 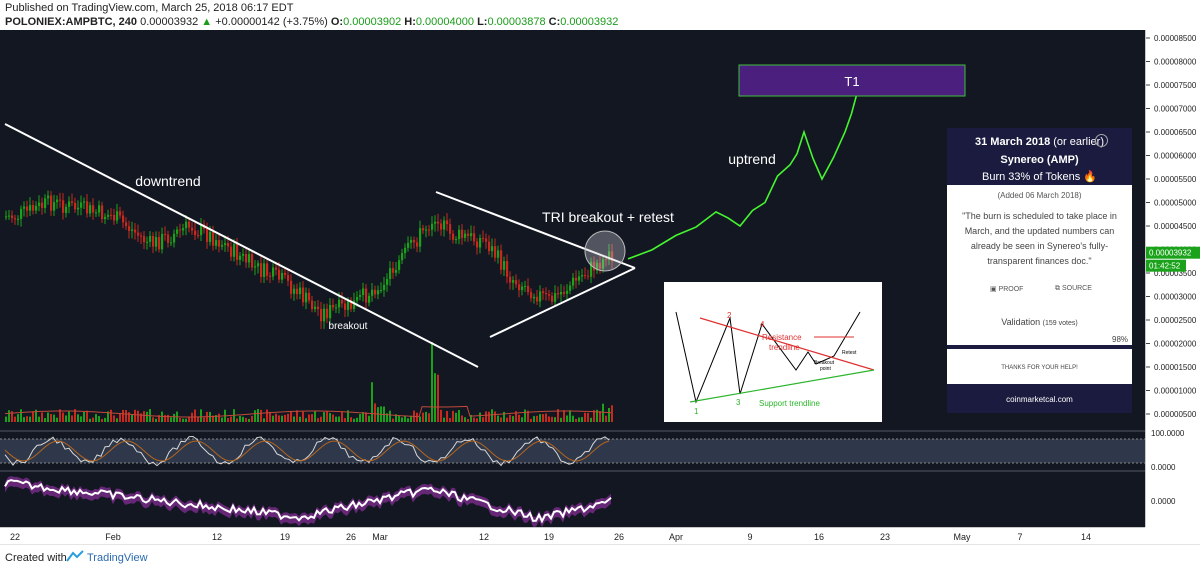 I want to click on inset-breakout-label: Breakout, so click(x=824, y=363).